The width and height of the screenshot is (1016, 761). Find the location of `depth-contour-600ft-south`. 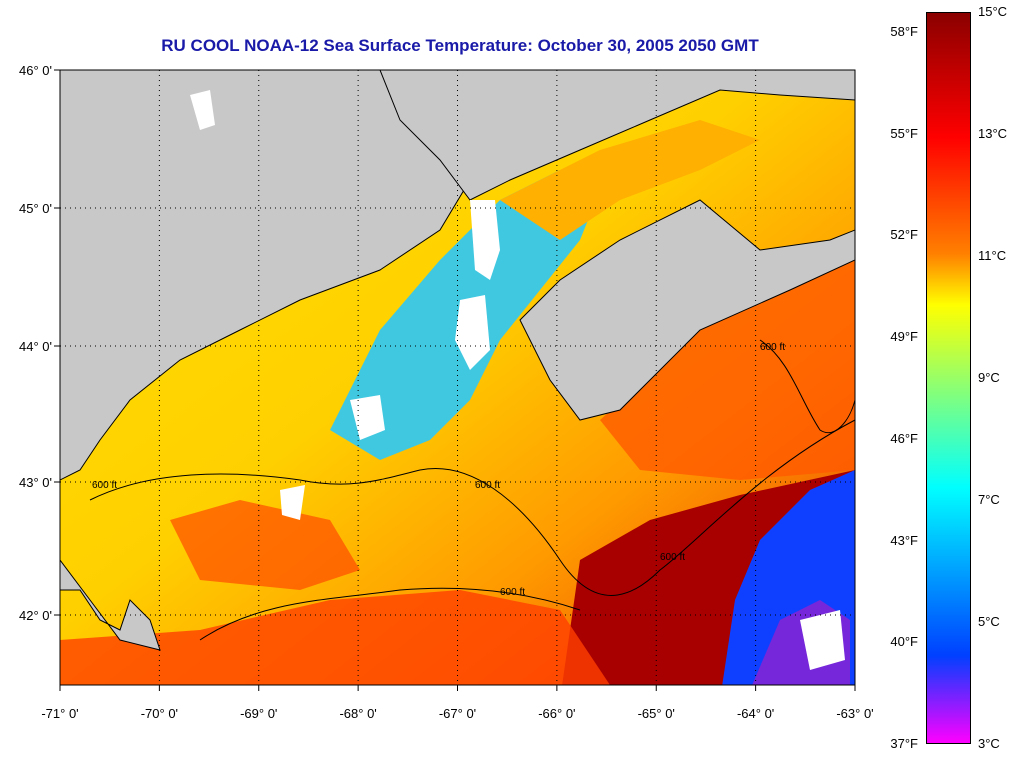

depth-contour-600ft-south is located at coordinates (390, 614).